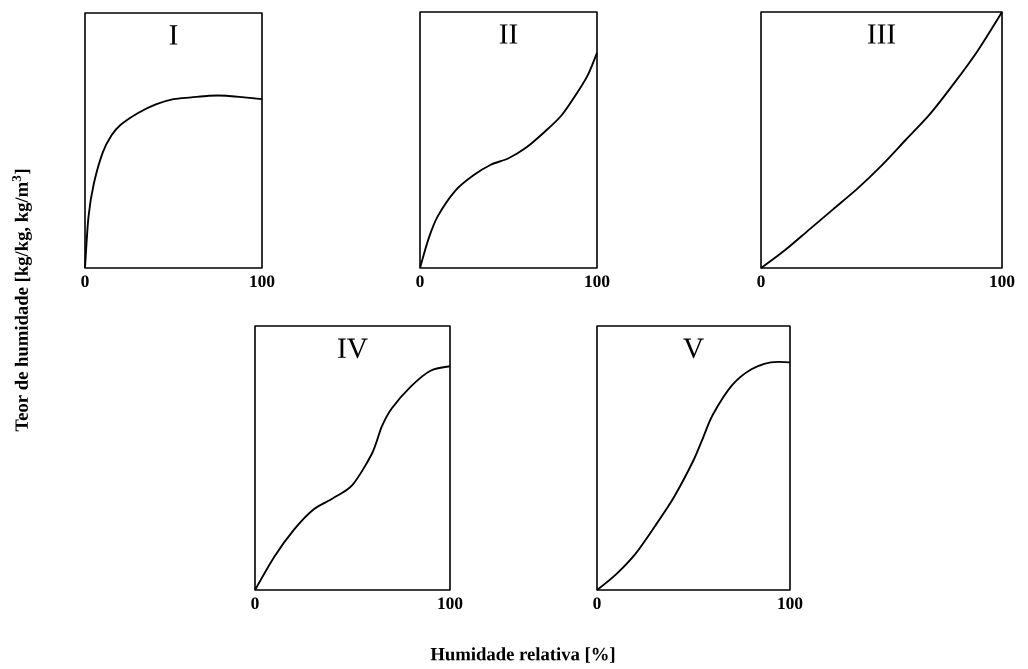 The width and height of the screenshot is (1028, 669). Describe the element at coordinates (22, 300) in the screenshot. I see `y-axis-title: Teor de humidade [kg/kg, kg/m$^{3}$]` at that location.